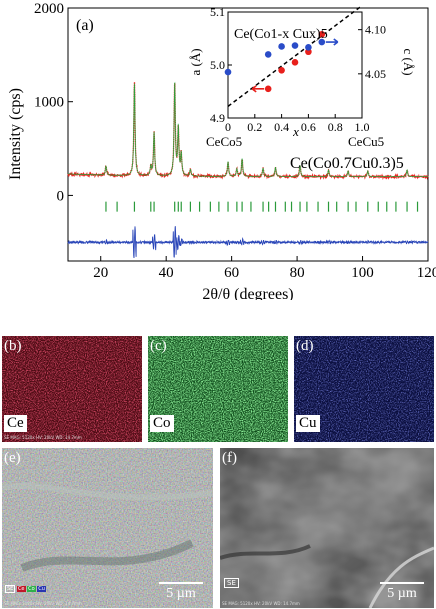 The image size is (436, 609). What do you see at coordinates (162, 423) in the screenshot?
I see `co-element-label: Co` at bounding box center [162, 423].